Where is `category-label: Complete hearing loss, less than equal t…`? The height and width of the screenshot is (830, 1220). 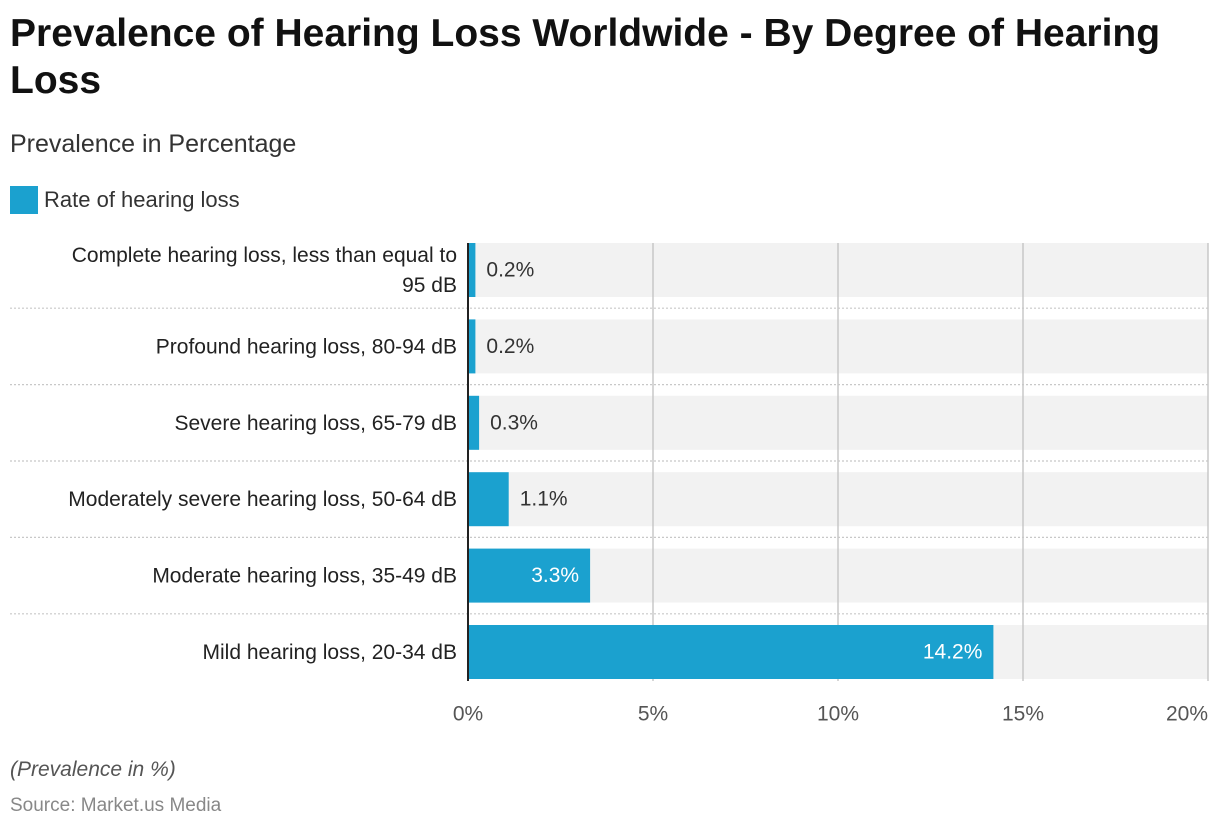 category-label: Complete hearing loss, less than equal t… is located at coordinates (264, 270).